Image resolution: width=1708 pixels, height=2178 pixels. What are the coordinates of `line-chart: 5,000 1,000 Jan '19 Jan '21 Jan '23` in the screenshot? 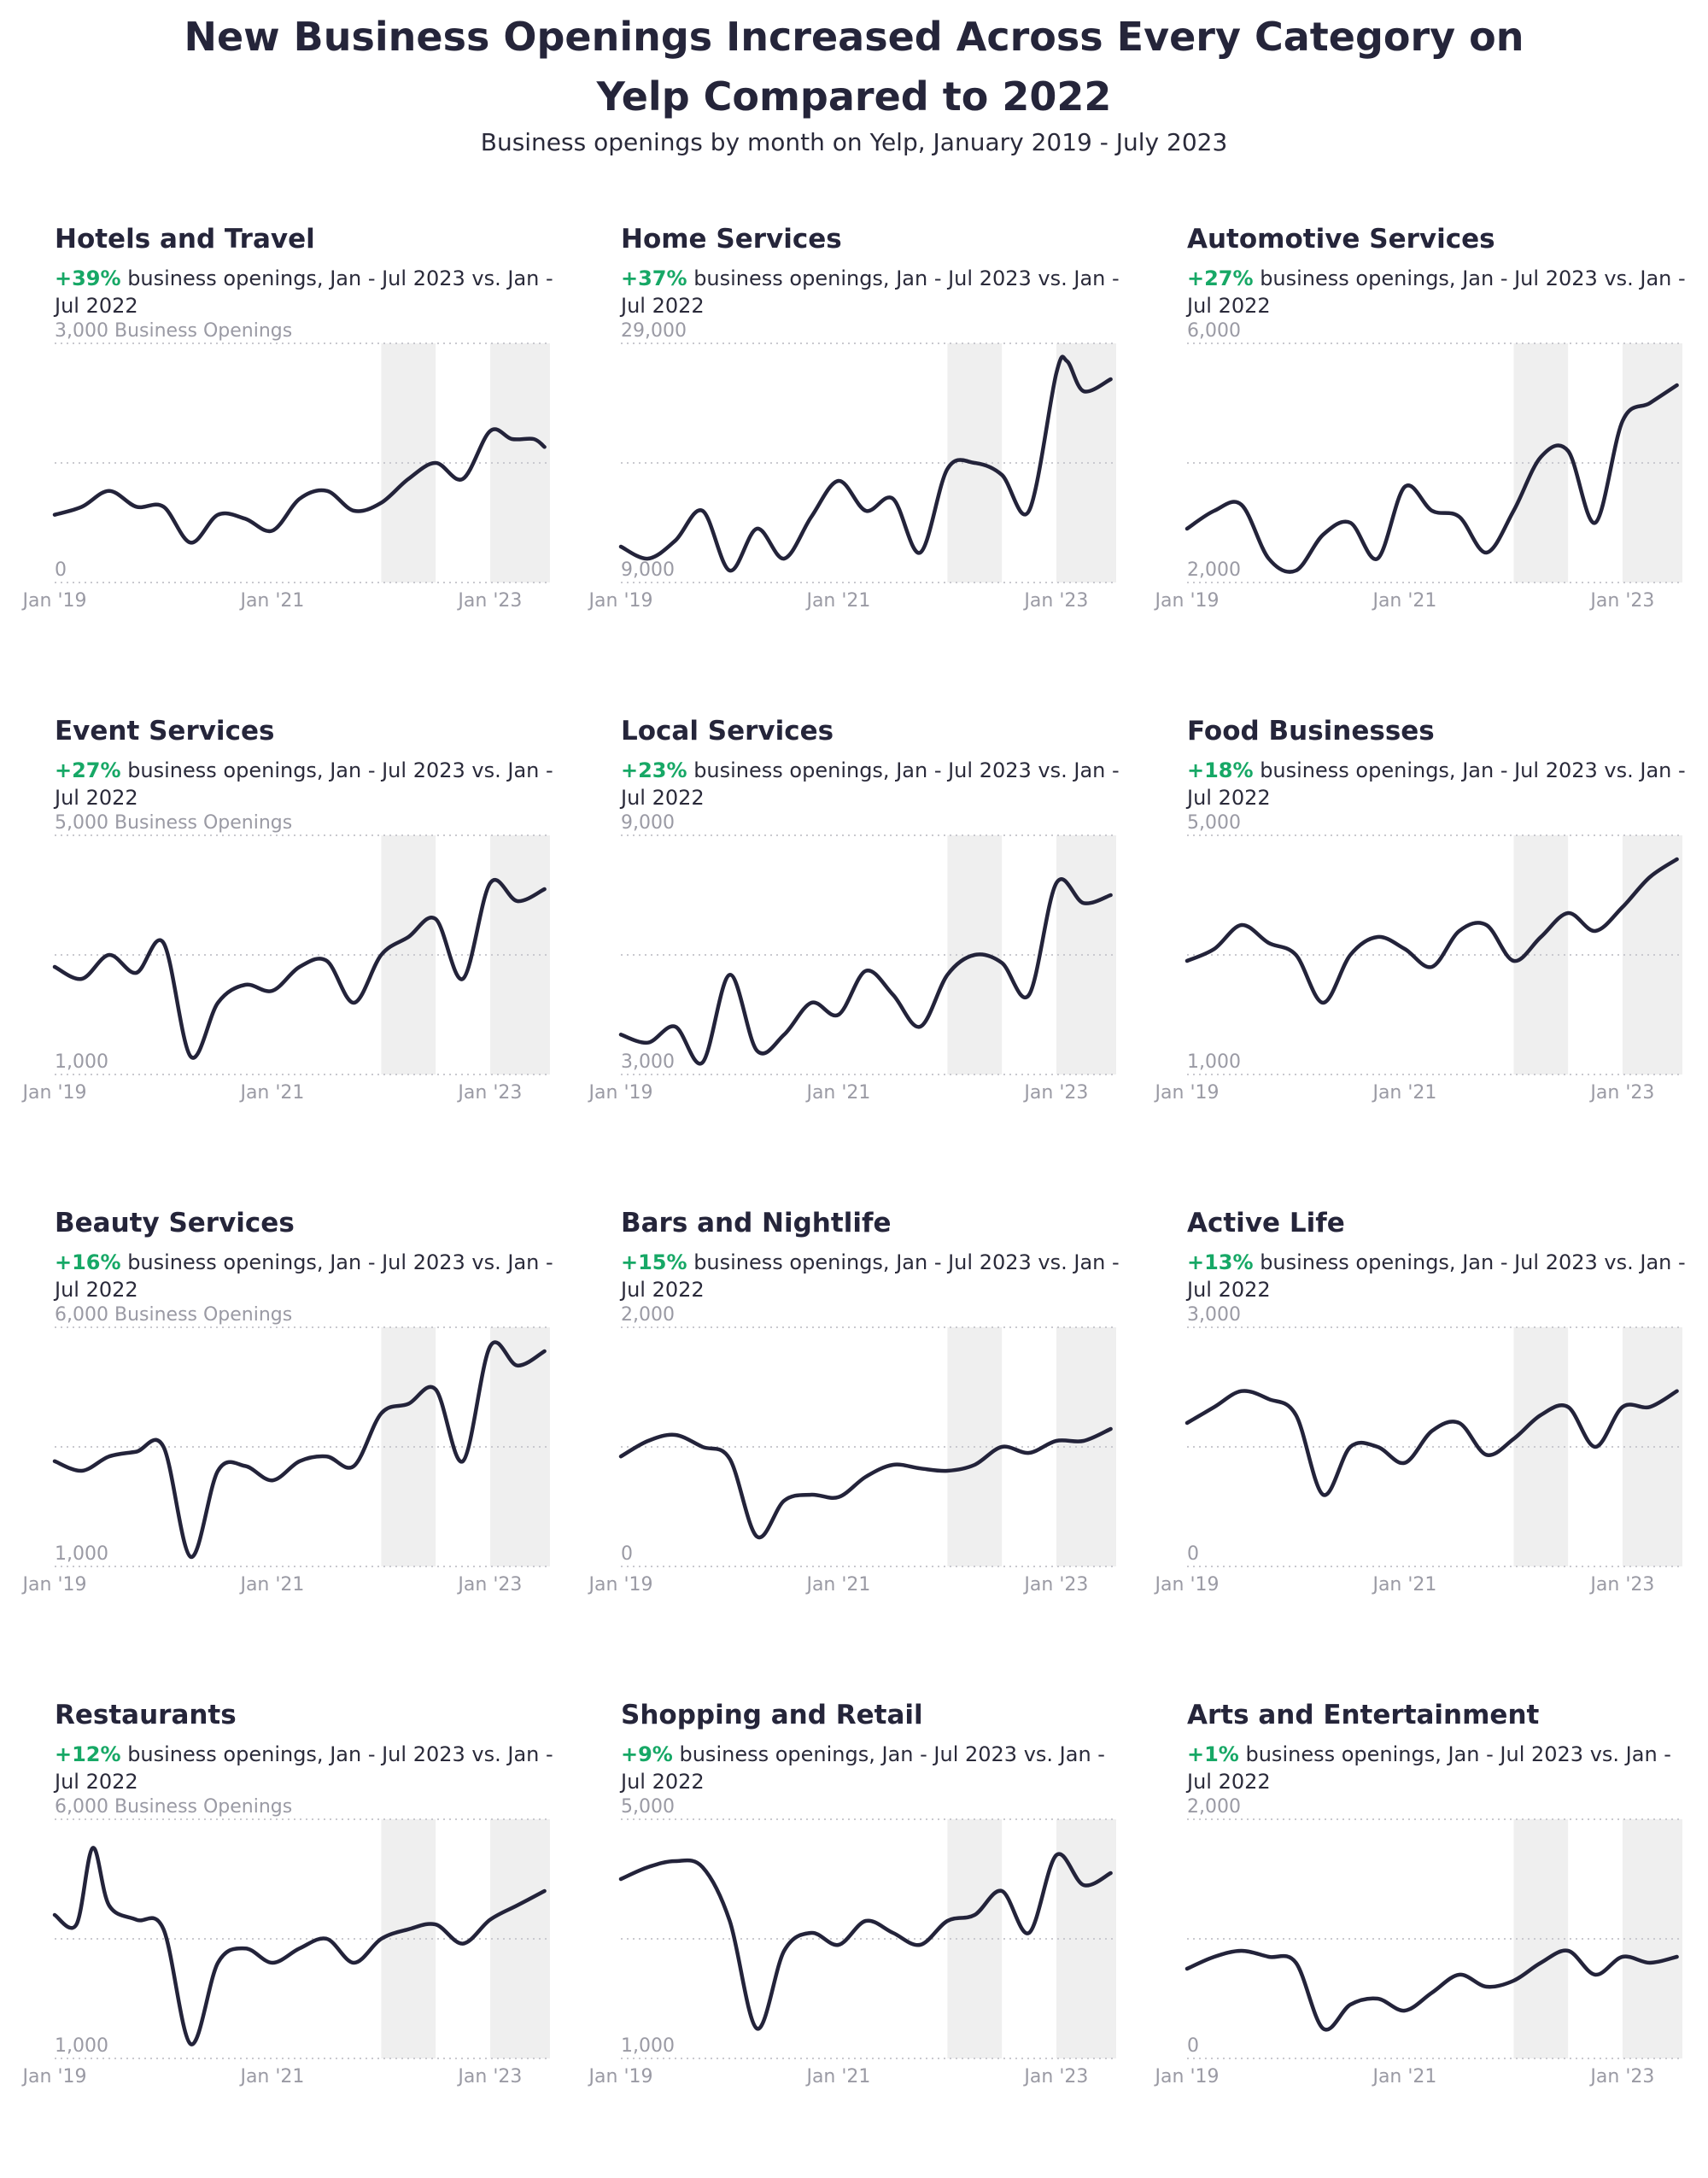 It's located at (1418, 958).